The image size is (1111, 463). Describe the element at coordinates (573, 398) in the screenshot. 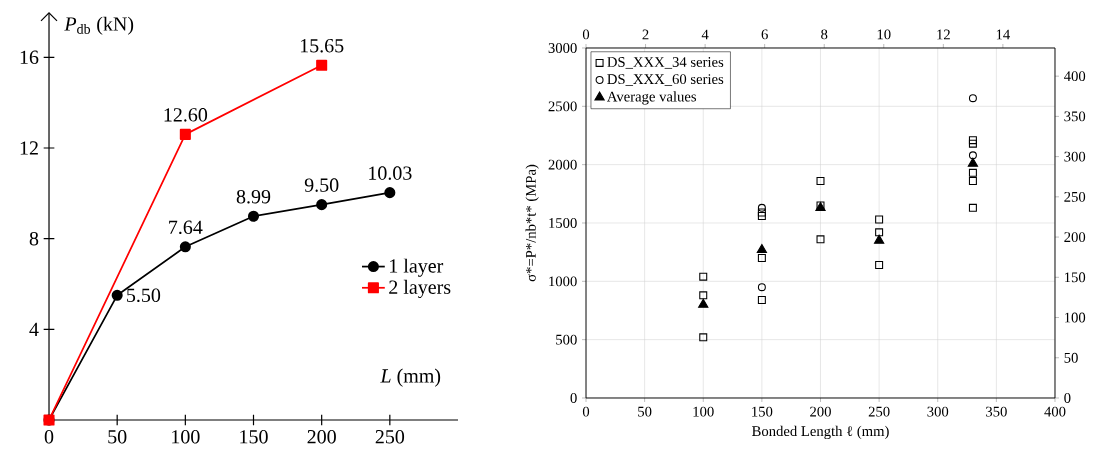

I see `y-tick-label: 0` at that location.